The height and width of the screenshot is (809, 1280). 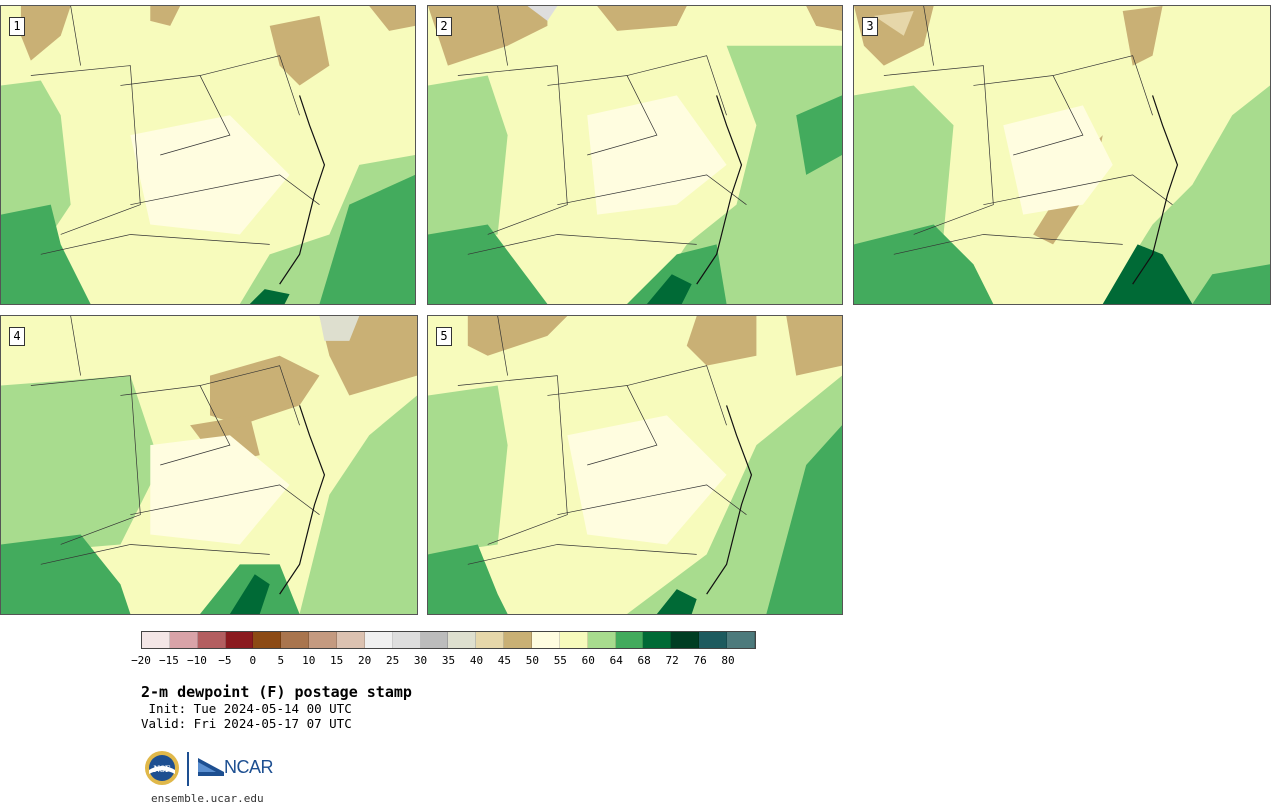 I want to click on colorbar-tick-label: 72, so click(x=672, y=660).